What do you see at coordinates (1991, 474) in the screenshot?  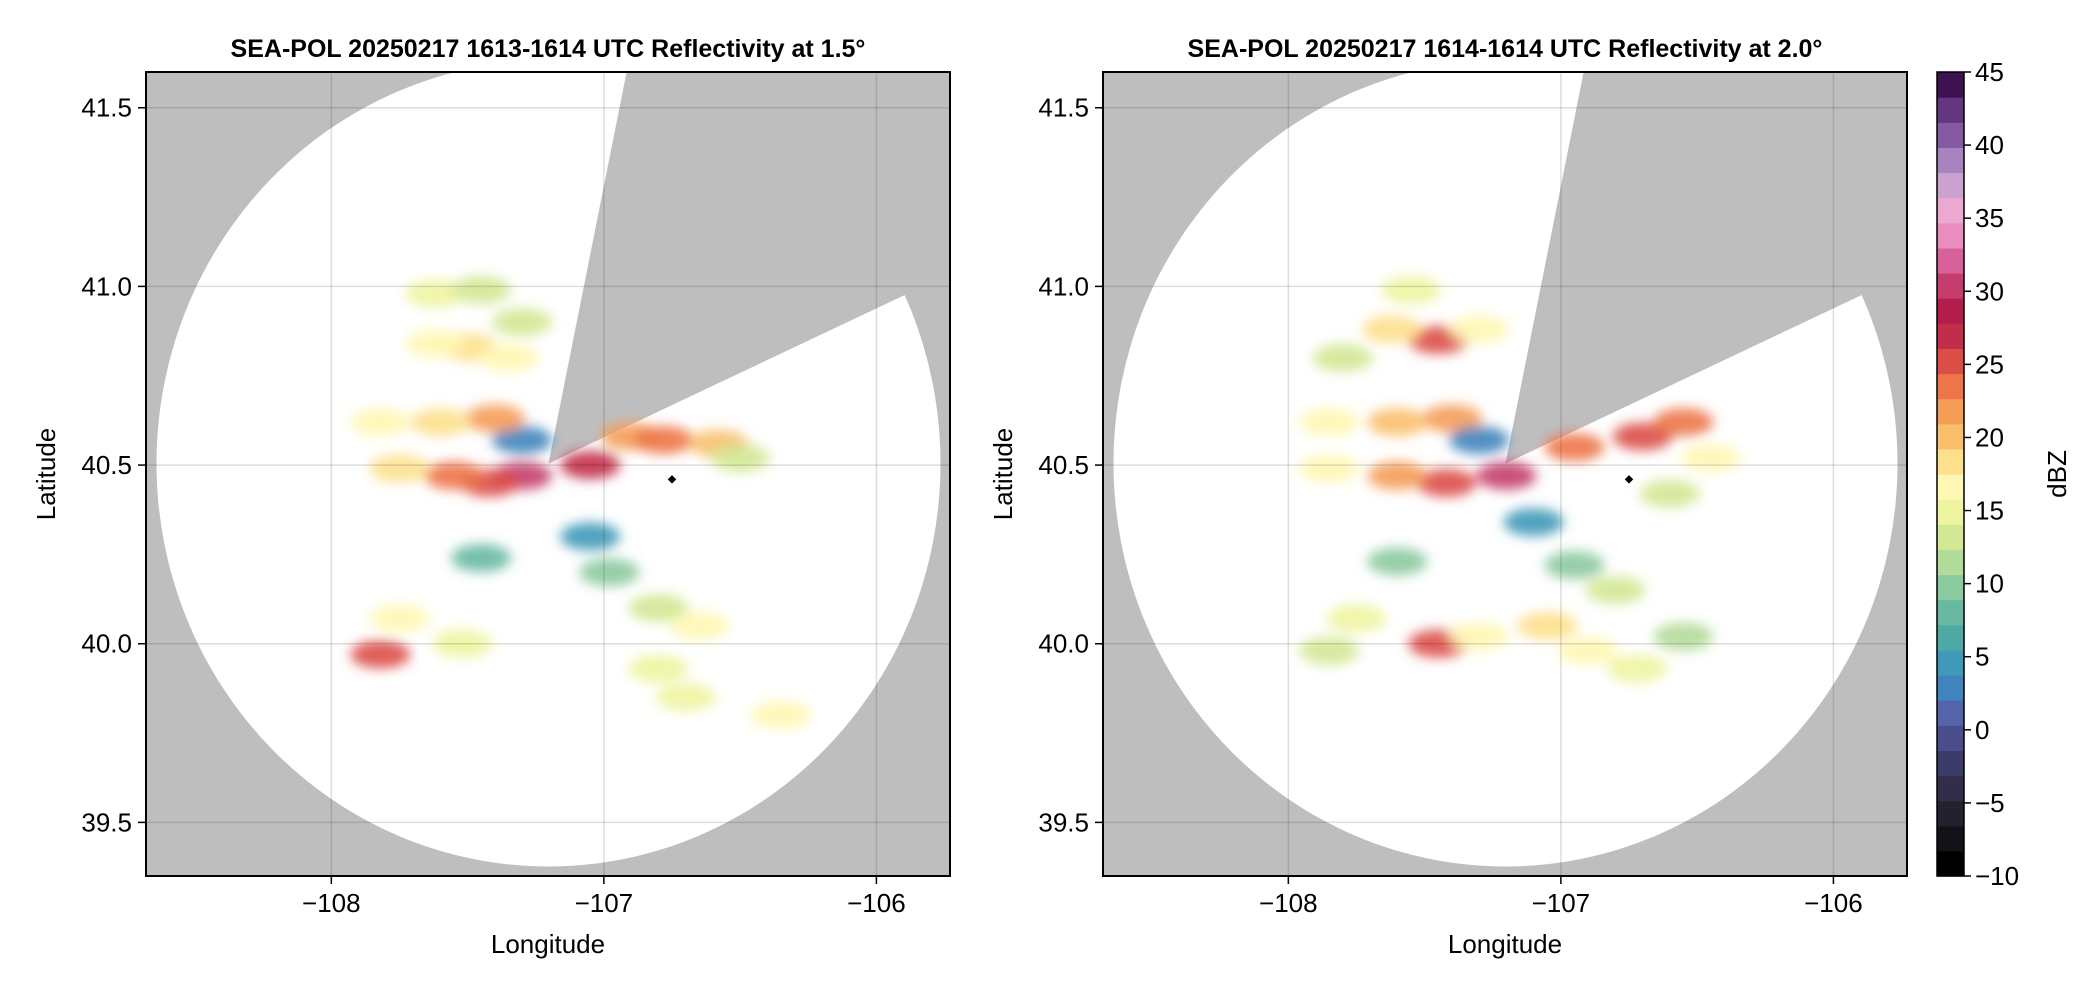 I see `colorbar-ticks: −10 −5 0 5 10 15 20 25 30 35 40 45` at bounding box center [1991, 474].